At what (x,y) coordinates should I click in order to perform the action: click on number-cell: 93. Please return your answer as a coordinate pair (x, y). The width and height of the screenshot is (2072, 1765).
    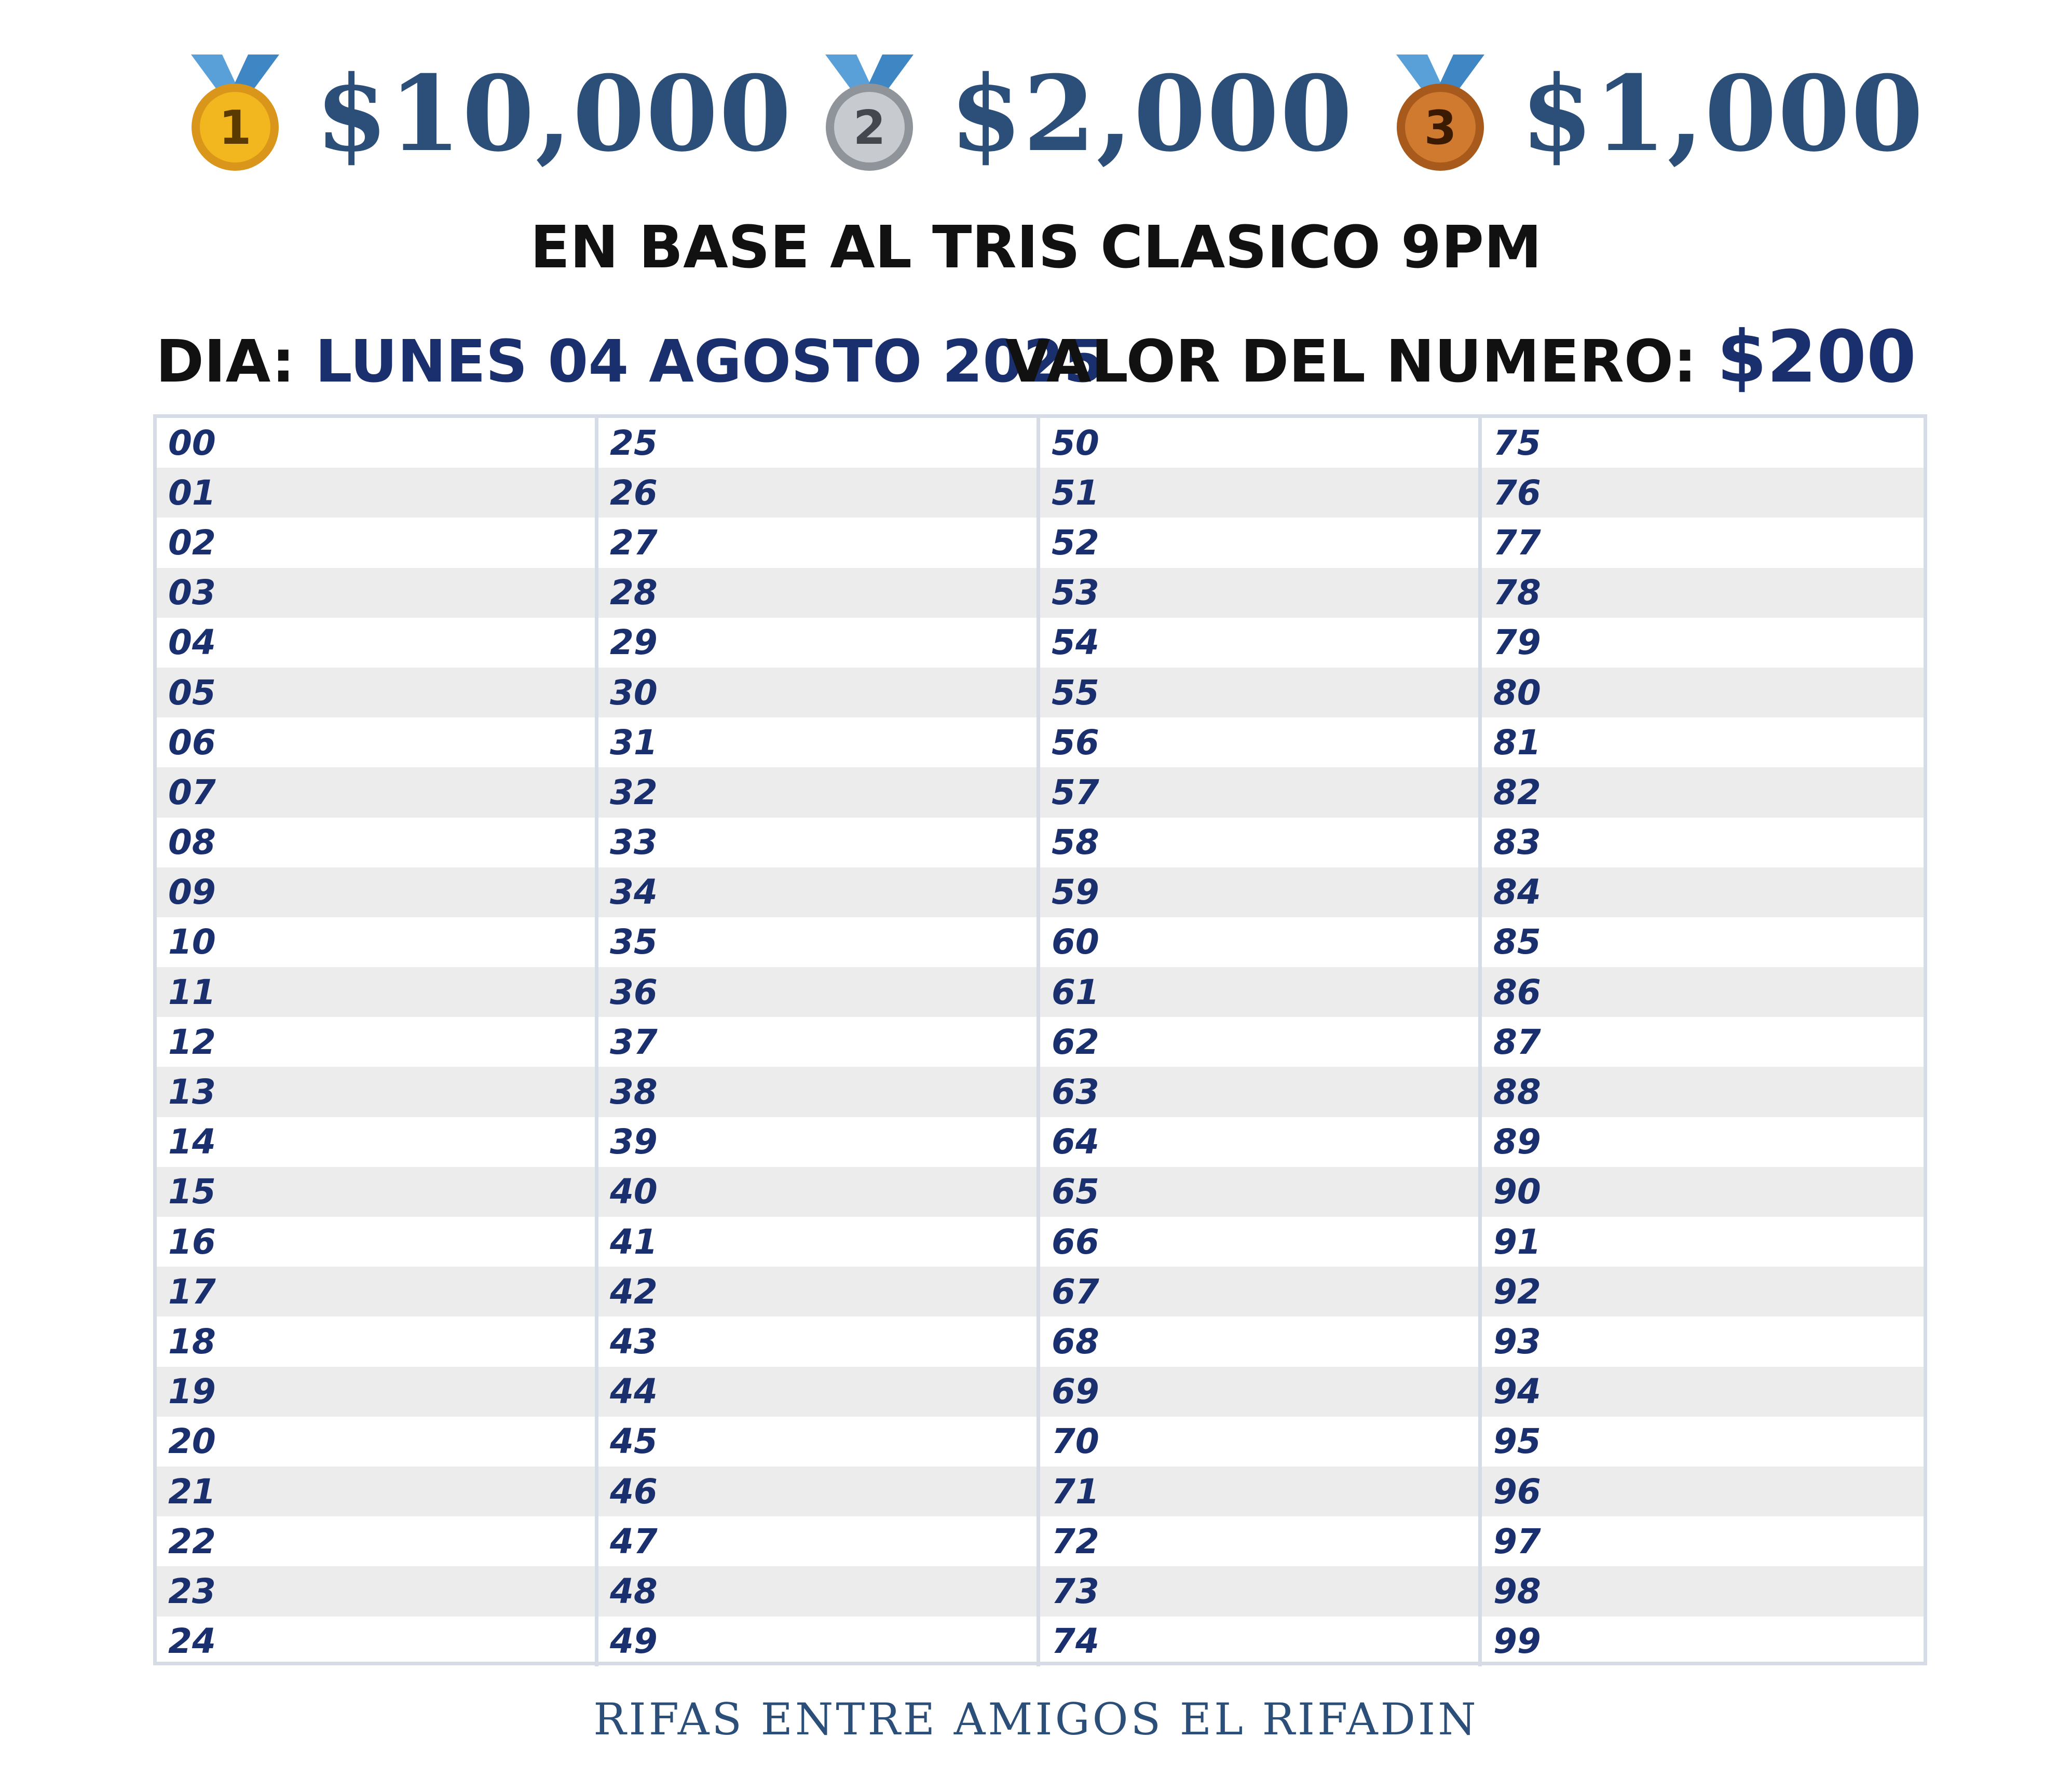
    Looking at the image, I should click on (1517, 1342).